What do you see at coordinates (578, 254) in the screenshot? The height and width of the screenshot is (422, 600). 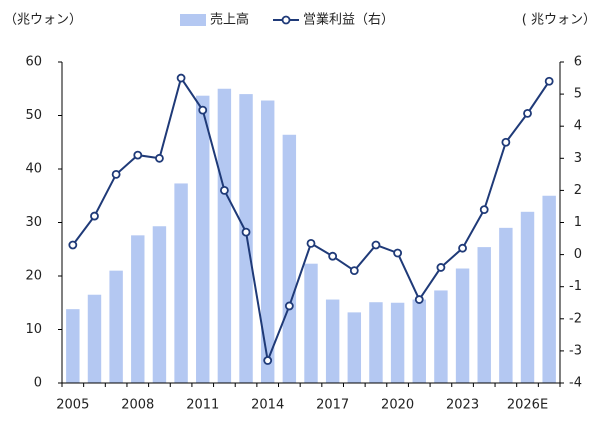 I see `y2-tick-label: 0` at bounding box center [578, 254].